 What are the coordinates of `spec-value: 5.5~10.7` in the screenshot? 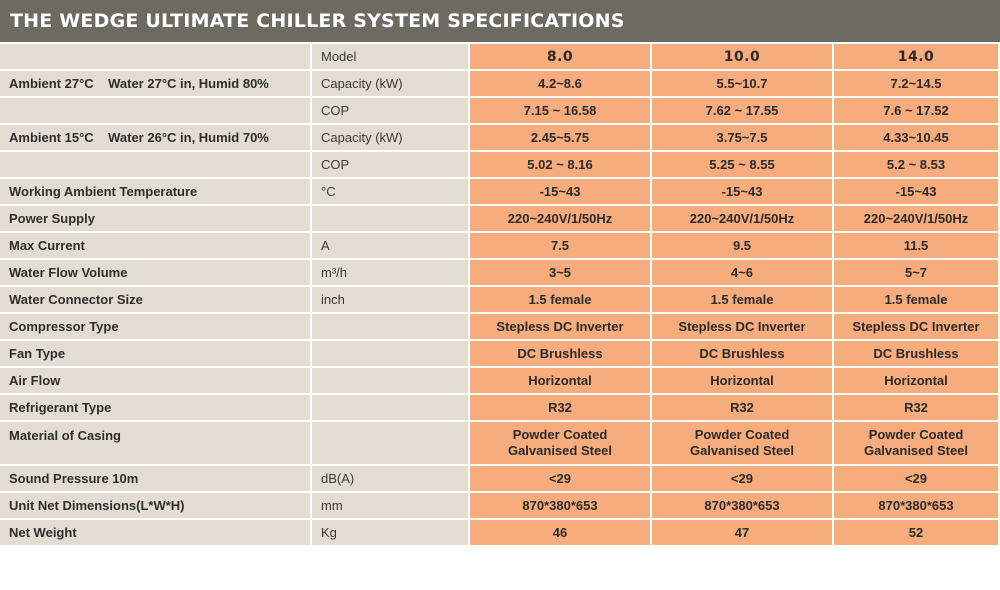 It's located at (743, 84).